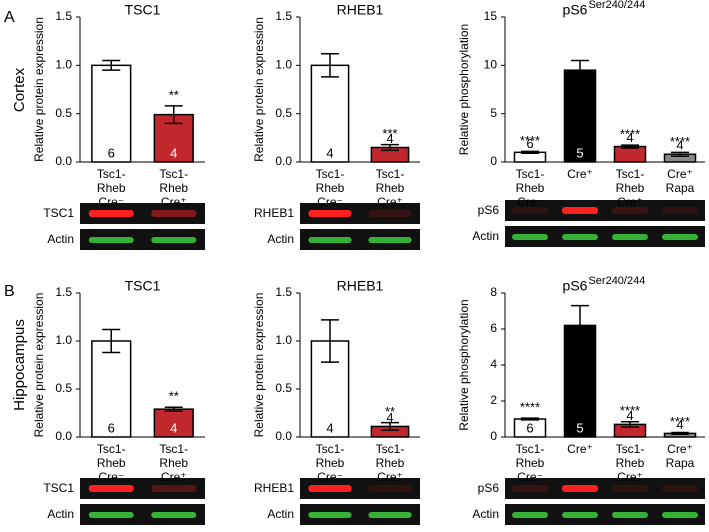  I want to click on blot-label: pS6, so click(489, 210).